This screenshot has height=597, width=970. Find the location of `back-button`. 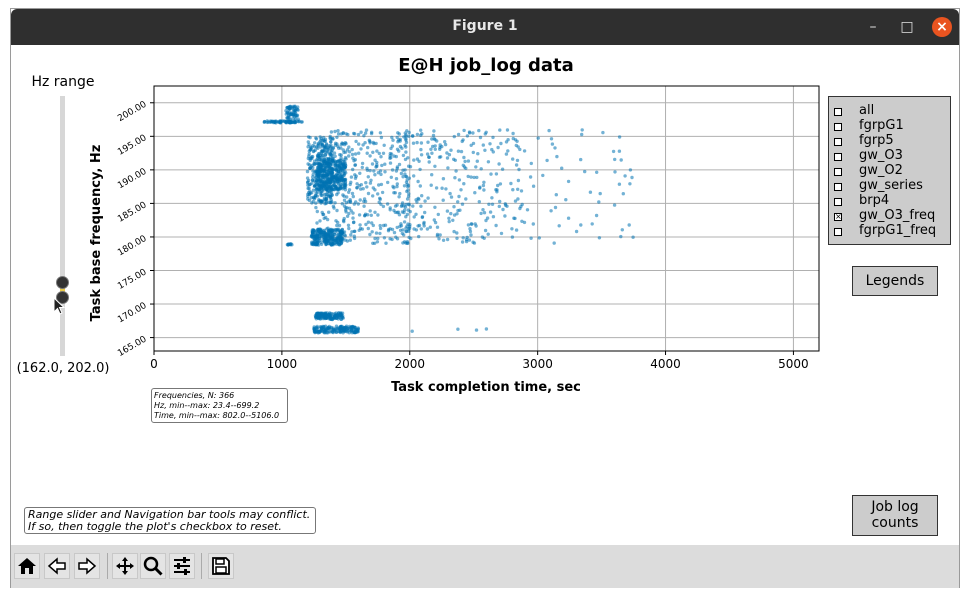

back-button is located at coordinates (57, 566).